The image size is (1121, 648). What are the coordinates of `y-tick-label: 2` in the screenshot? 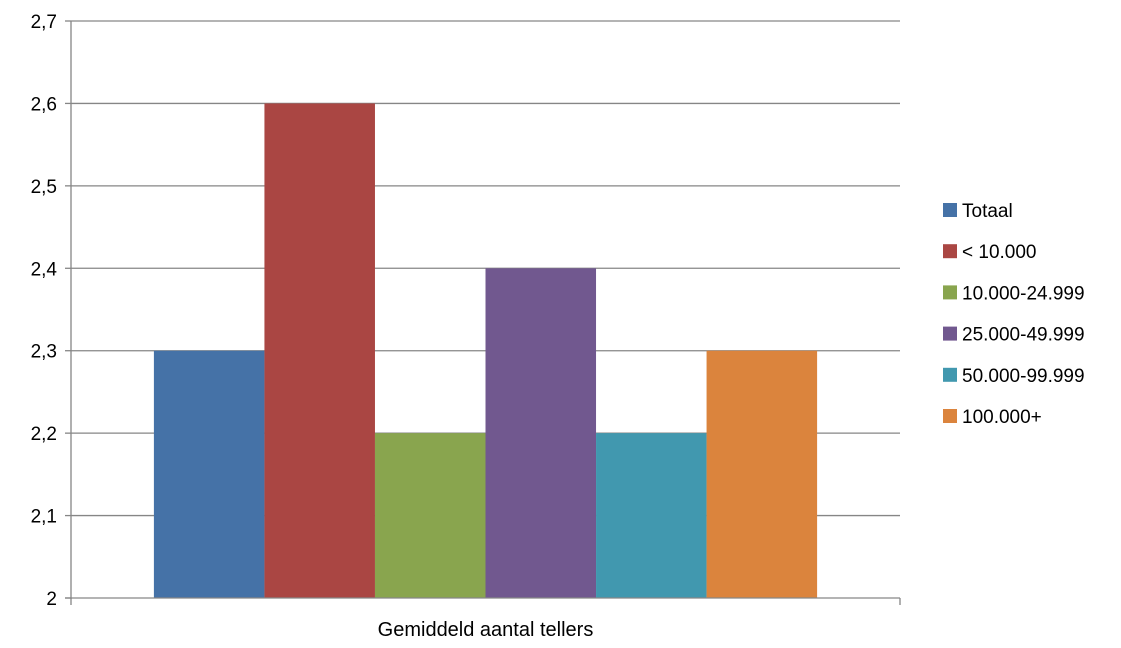 It's located at (51, 599).